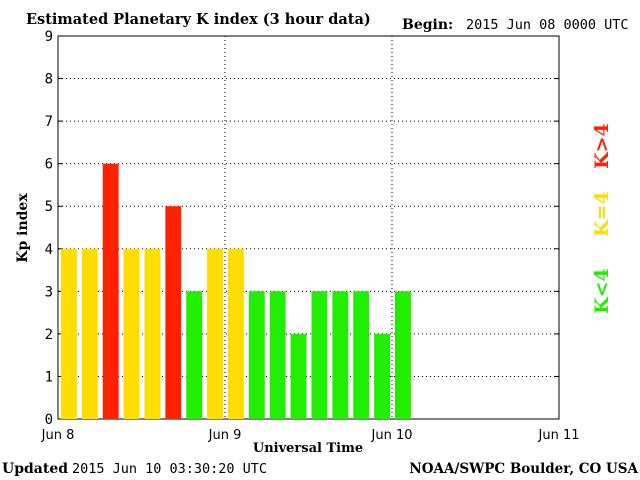  I want to click on y-tick-label: 1, so click(49, 377).